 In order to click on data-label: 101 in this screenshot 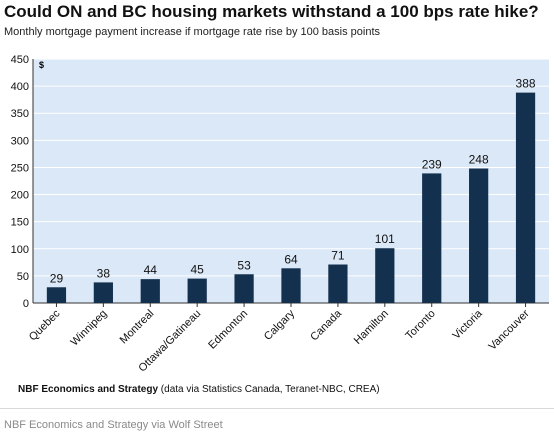, I will do `click(385, 239)`.